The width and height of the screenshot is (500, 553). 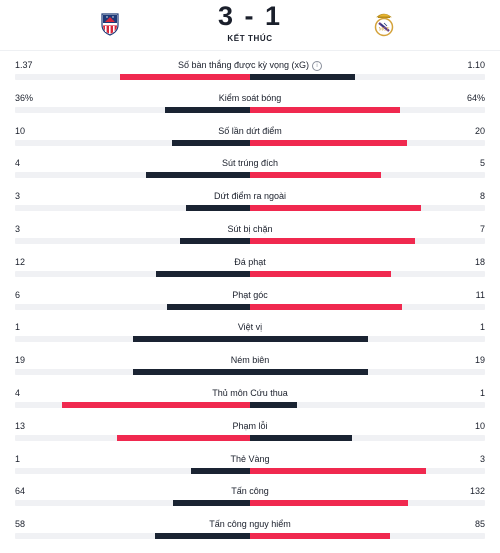 What do you see at coordinates (20, 491) in the screenshot?
I see `stat-home-value: 64` at bounding box center [20, 491].